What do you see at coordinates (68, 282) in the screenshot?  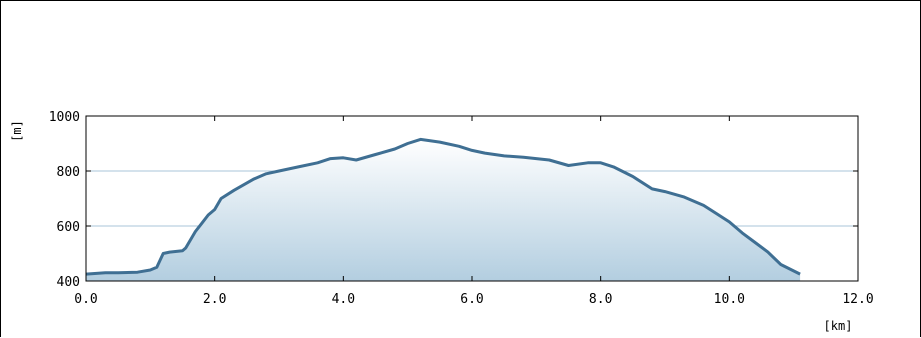 I see `y-tick-label: 400` at bounding box center [68, 282].